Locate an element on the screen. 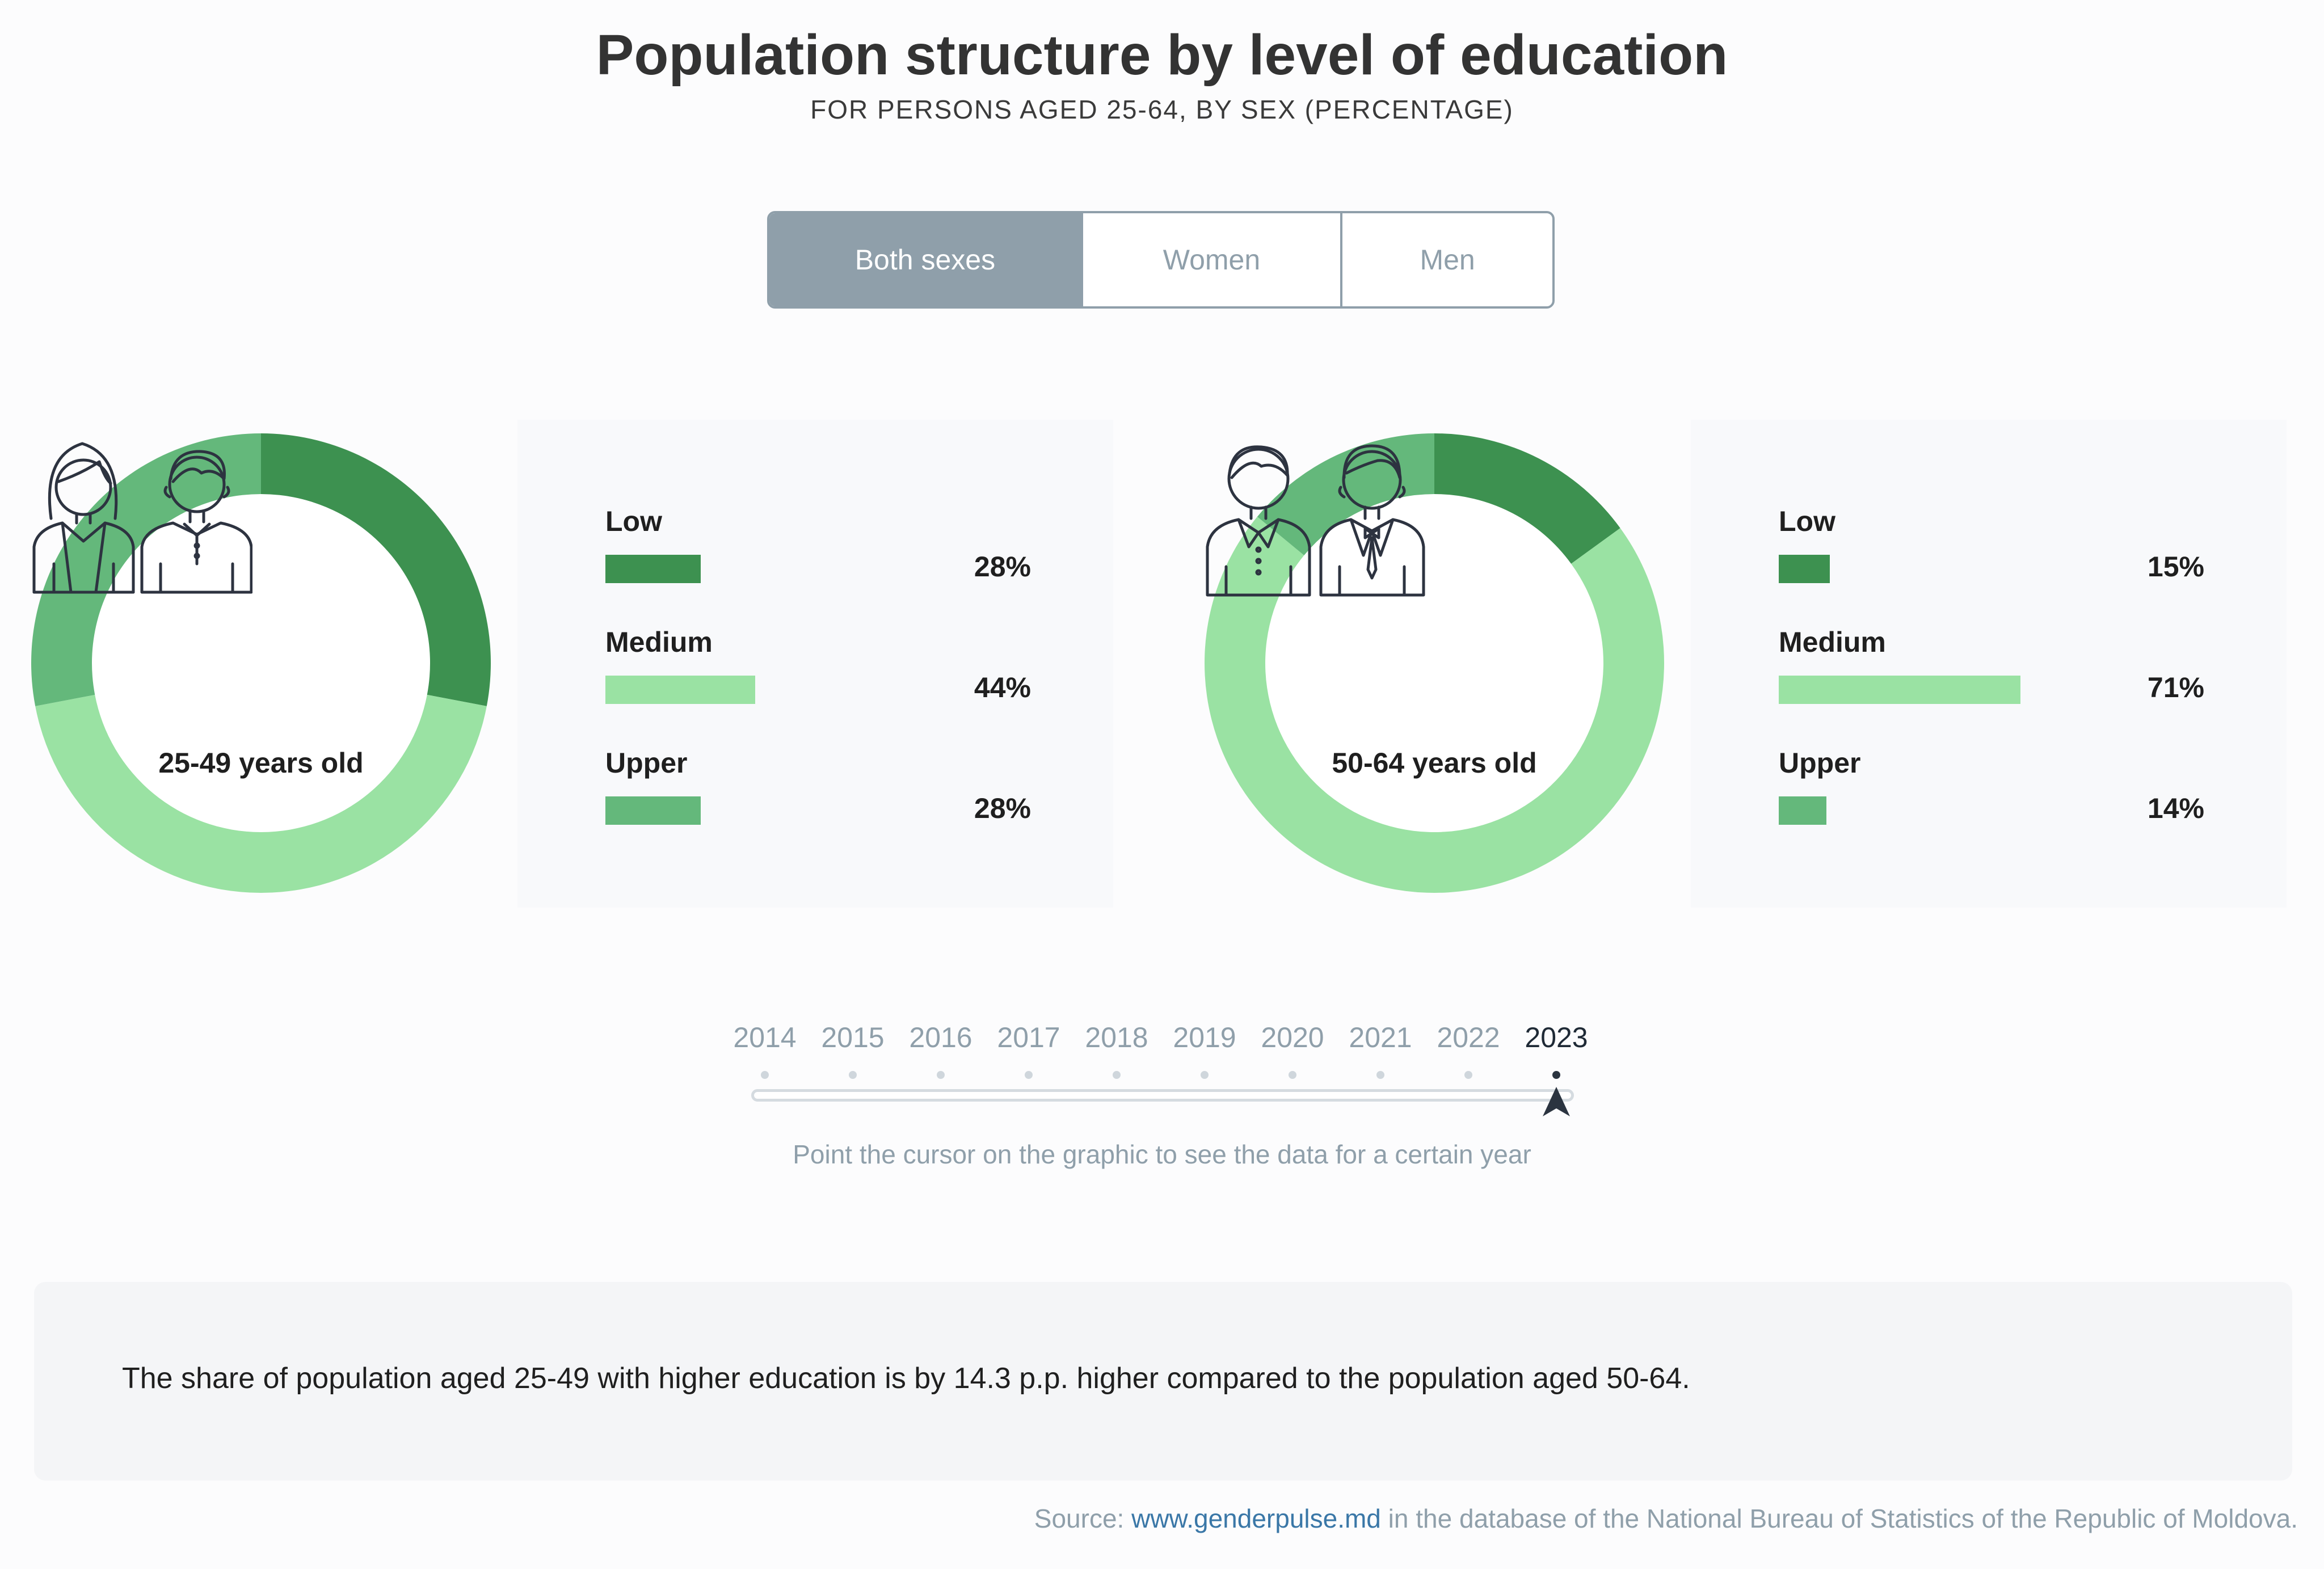  legend-panel-25-49: Low 28% Medium 44% Upper 28% is located at coordinates (815, 664).